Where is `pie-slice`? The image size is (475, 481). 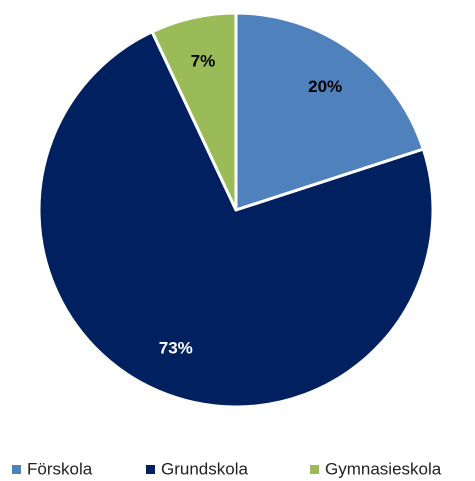
pie-slice is located at coordinates (194, 111).